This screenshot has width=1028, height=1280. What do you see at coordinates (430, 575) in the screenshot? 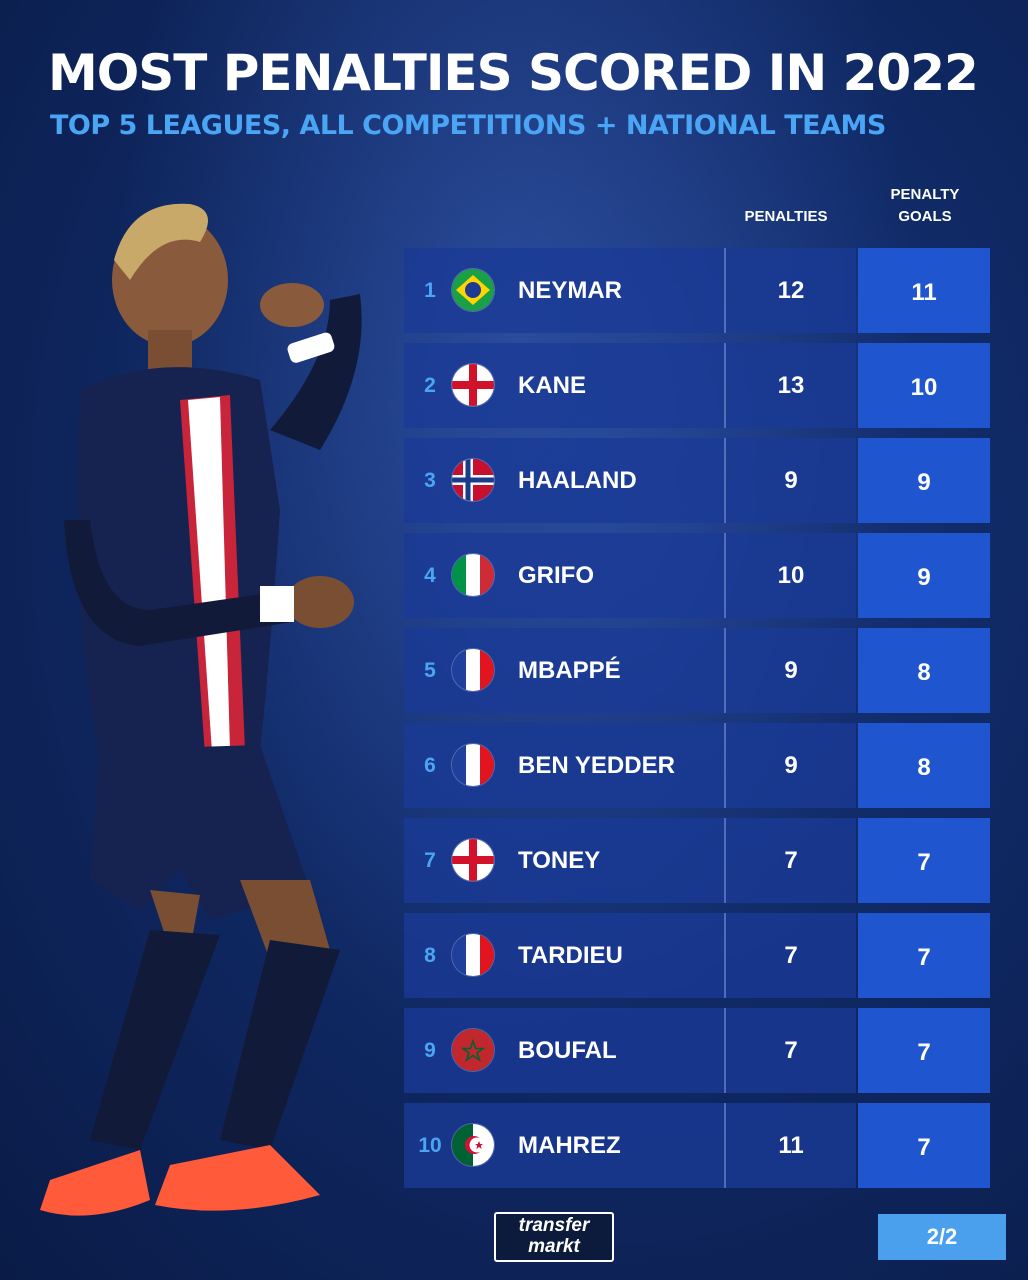
I see `rank: 4` at bounding box center [430, 575].